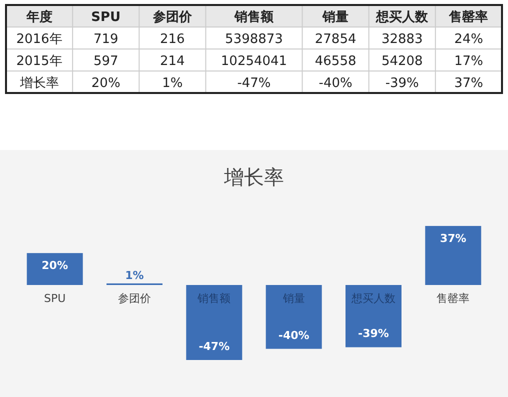 Image resolution: width=508 pixels, height=397 pixels. Describe the element at coordinates (453, 298) in the screenshot. I see `category: 售罄率` at that location.